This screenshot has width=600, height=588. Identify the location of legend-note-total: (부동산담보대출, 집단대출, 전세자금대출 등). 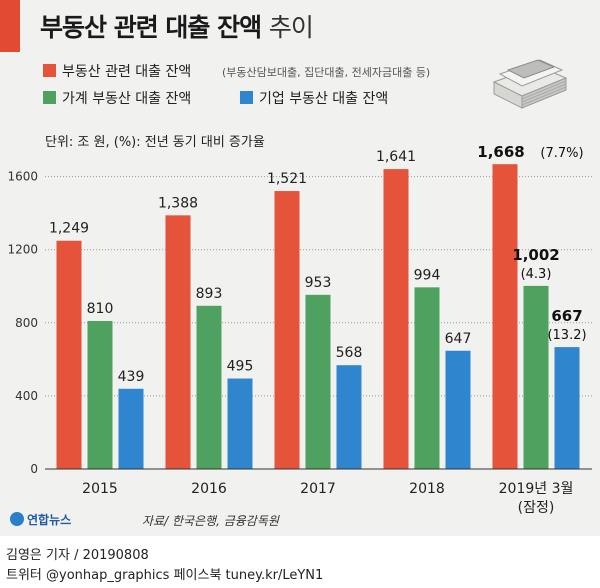
(326, 72).